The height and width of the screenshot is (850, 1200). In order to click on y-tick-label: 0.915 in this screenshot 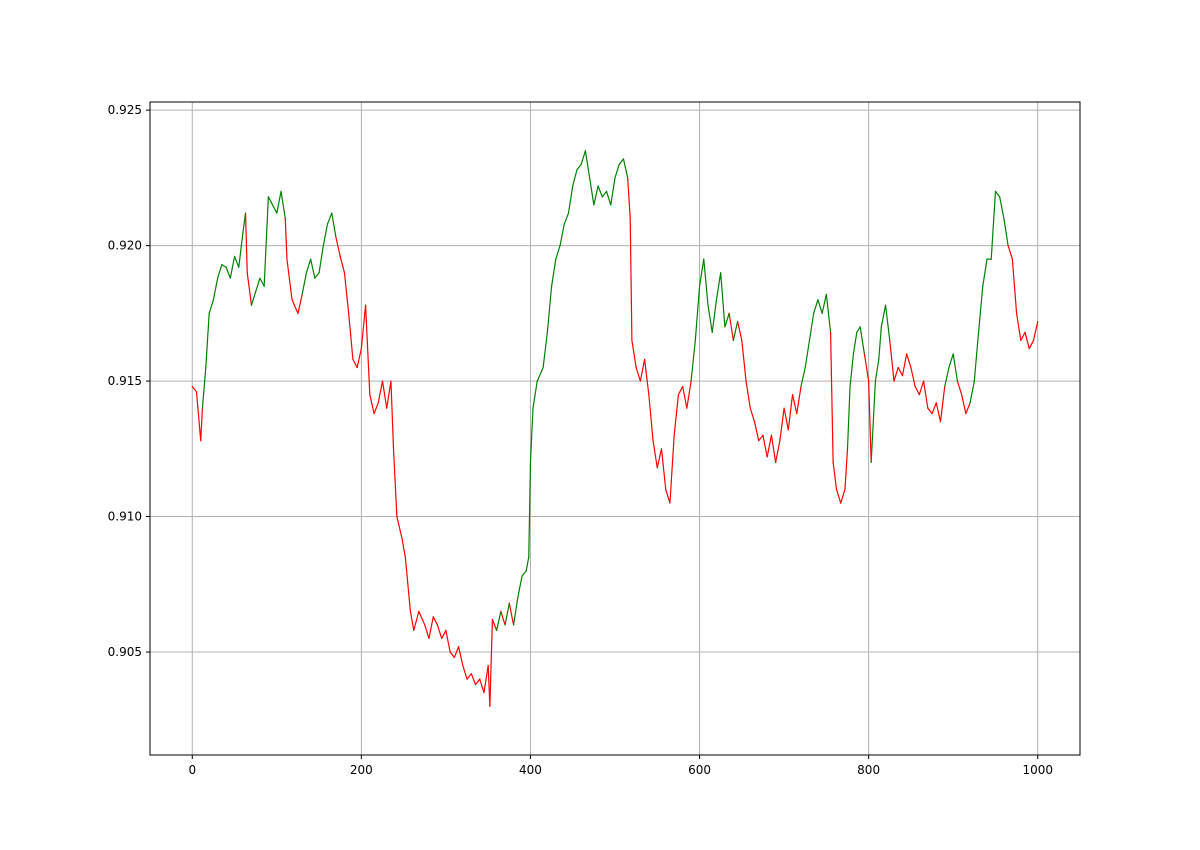, I will do `click(125, 381)`.